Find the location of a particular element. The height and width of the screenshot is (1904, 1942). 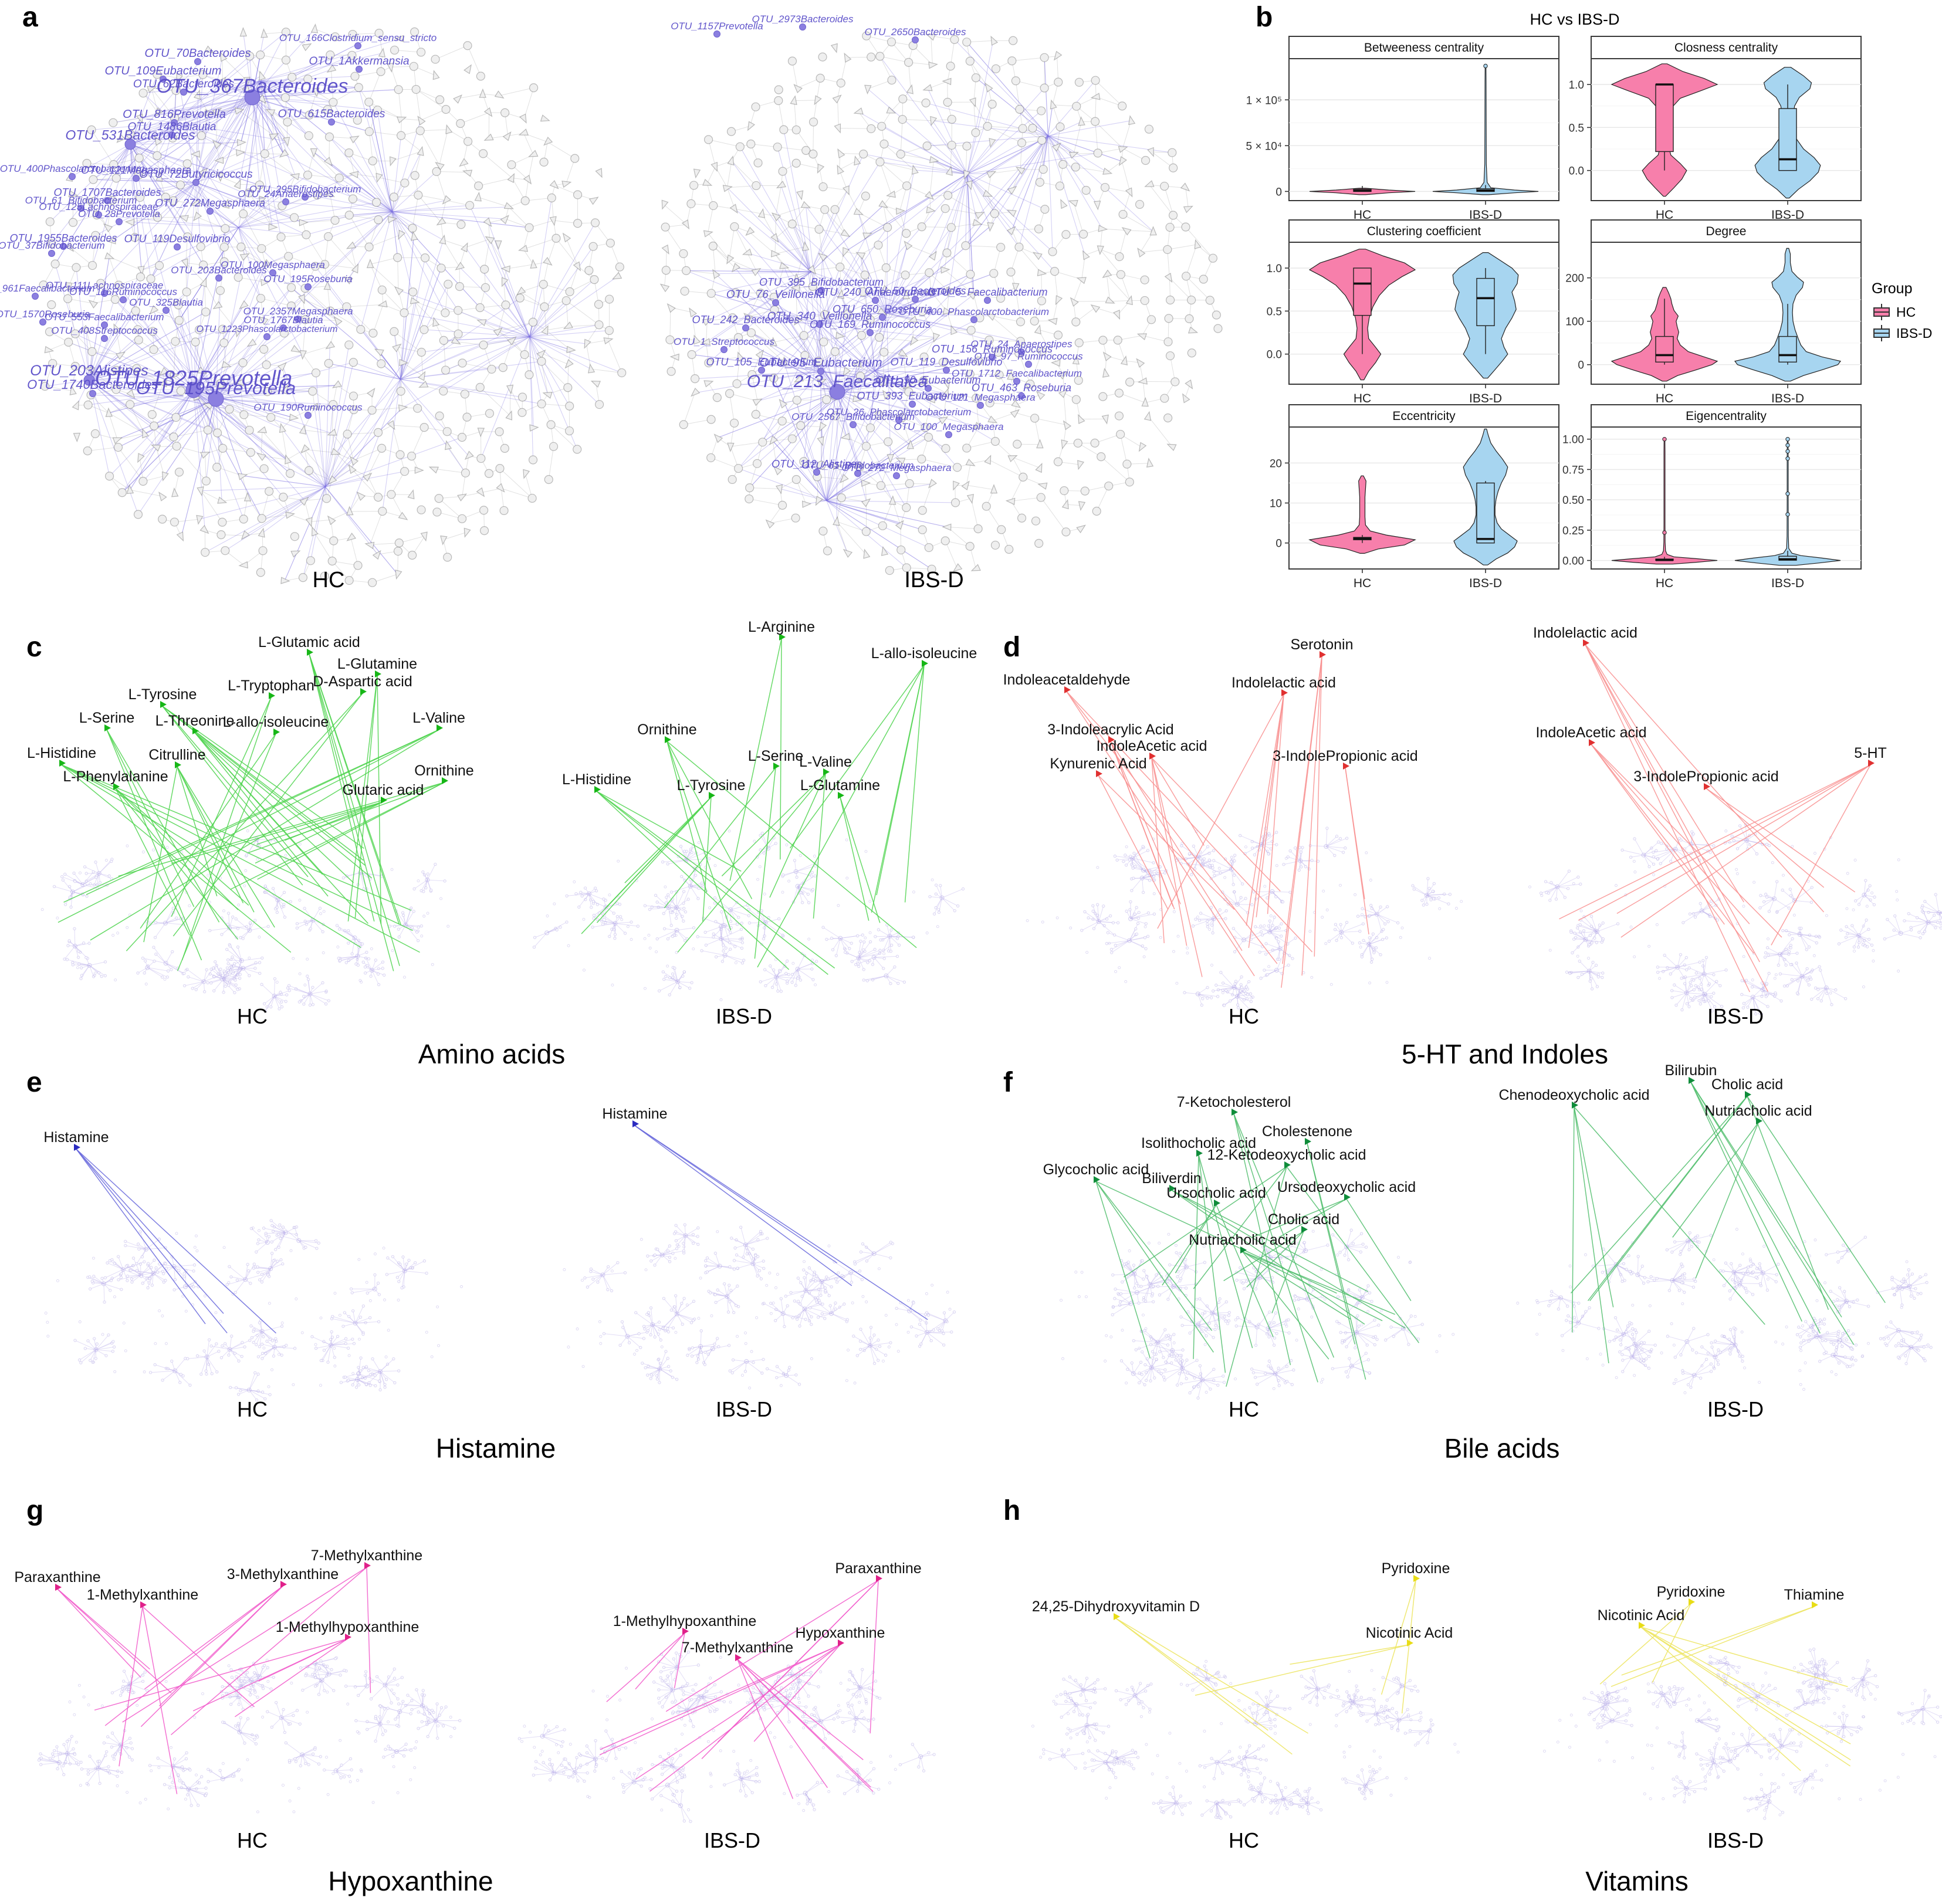

otu-label: OTU_111Lachnospiraceae is located at coordinates (105, 285).